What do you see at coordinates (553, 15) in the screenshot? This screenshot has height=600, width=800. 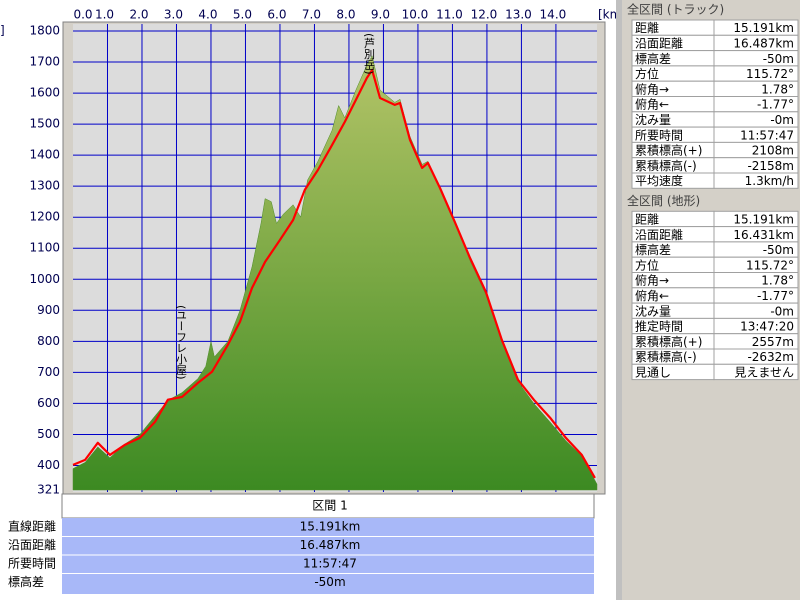 I see `x-tick-label: 14.0` at bounding box center [553, 15].